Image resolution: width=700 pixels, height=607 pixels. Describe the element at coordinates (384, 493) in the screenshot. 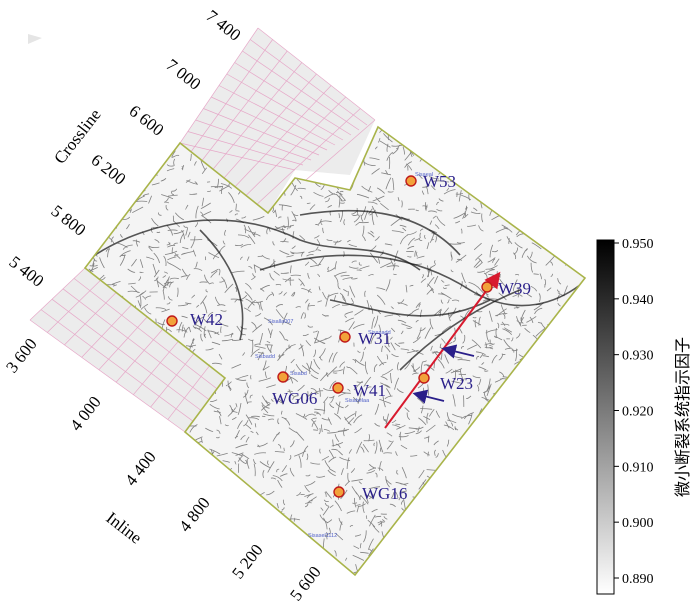

I see `well-label: WG16` at that location.